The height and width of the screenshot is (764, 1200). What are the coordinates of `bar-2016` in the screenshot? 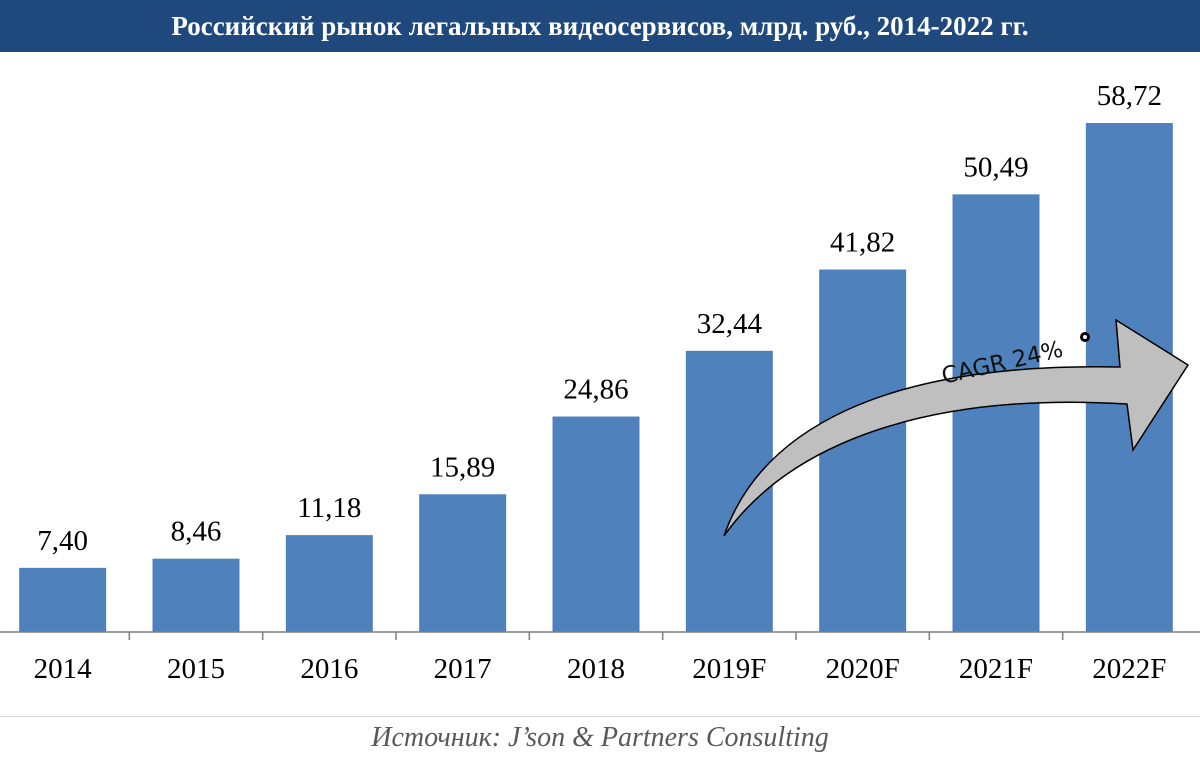 It's located at (329, 583).